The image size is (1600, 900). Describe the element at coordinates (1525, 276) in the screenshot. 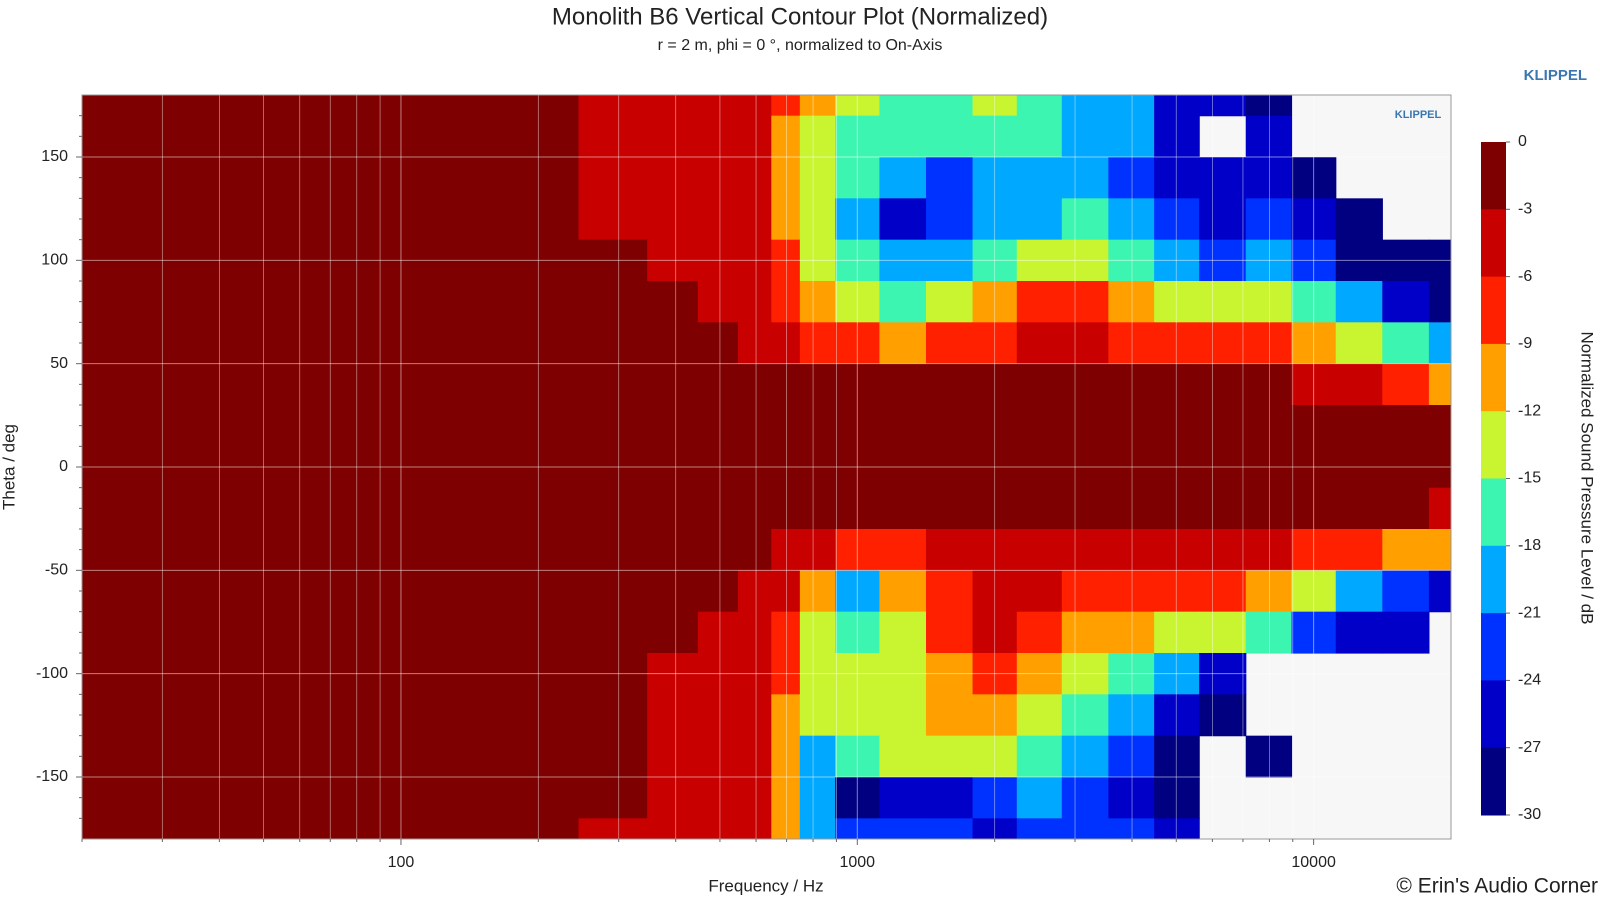

I see `colorbar-tick-label: -6` at that location.